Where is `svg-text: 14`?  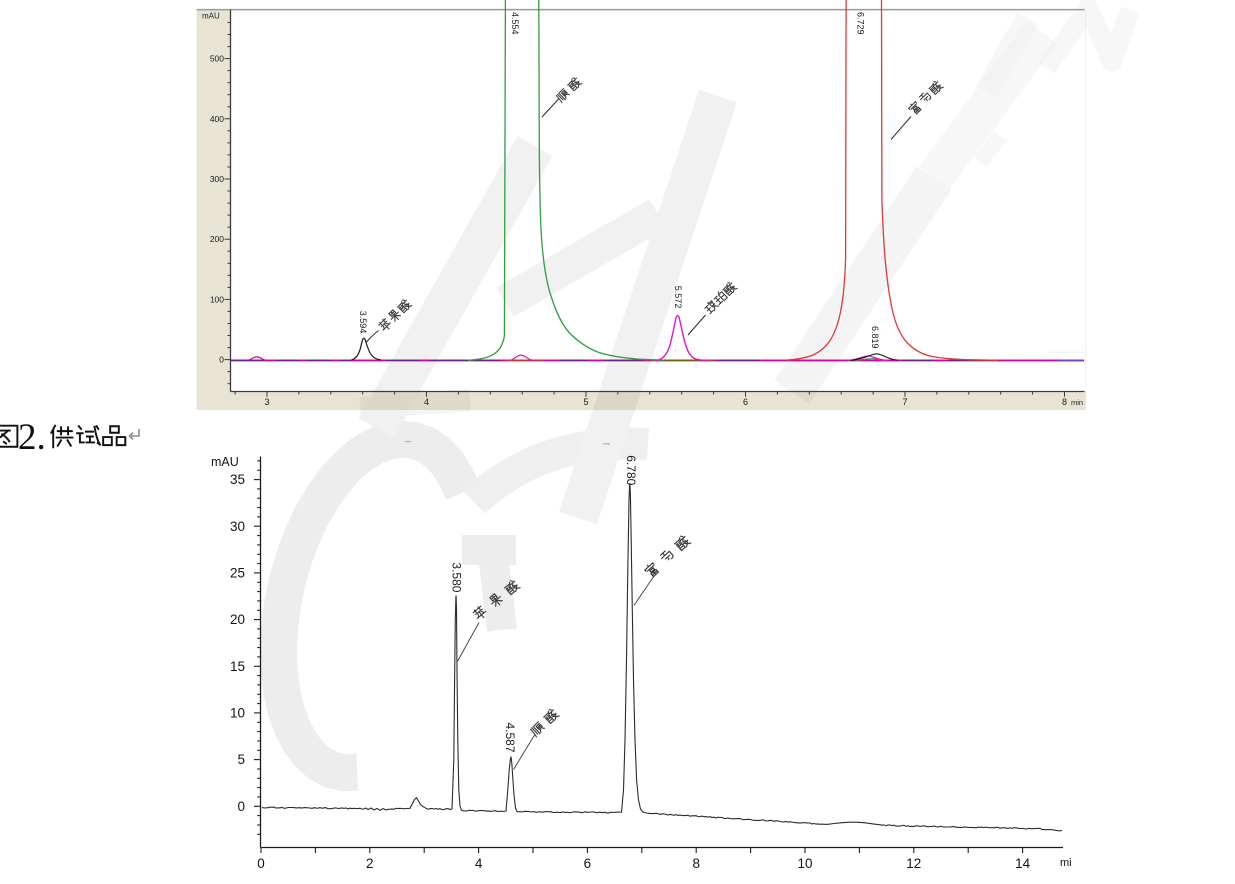 svg-text: 14 is located at coordinates (1023, 863).